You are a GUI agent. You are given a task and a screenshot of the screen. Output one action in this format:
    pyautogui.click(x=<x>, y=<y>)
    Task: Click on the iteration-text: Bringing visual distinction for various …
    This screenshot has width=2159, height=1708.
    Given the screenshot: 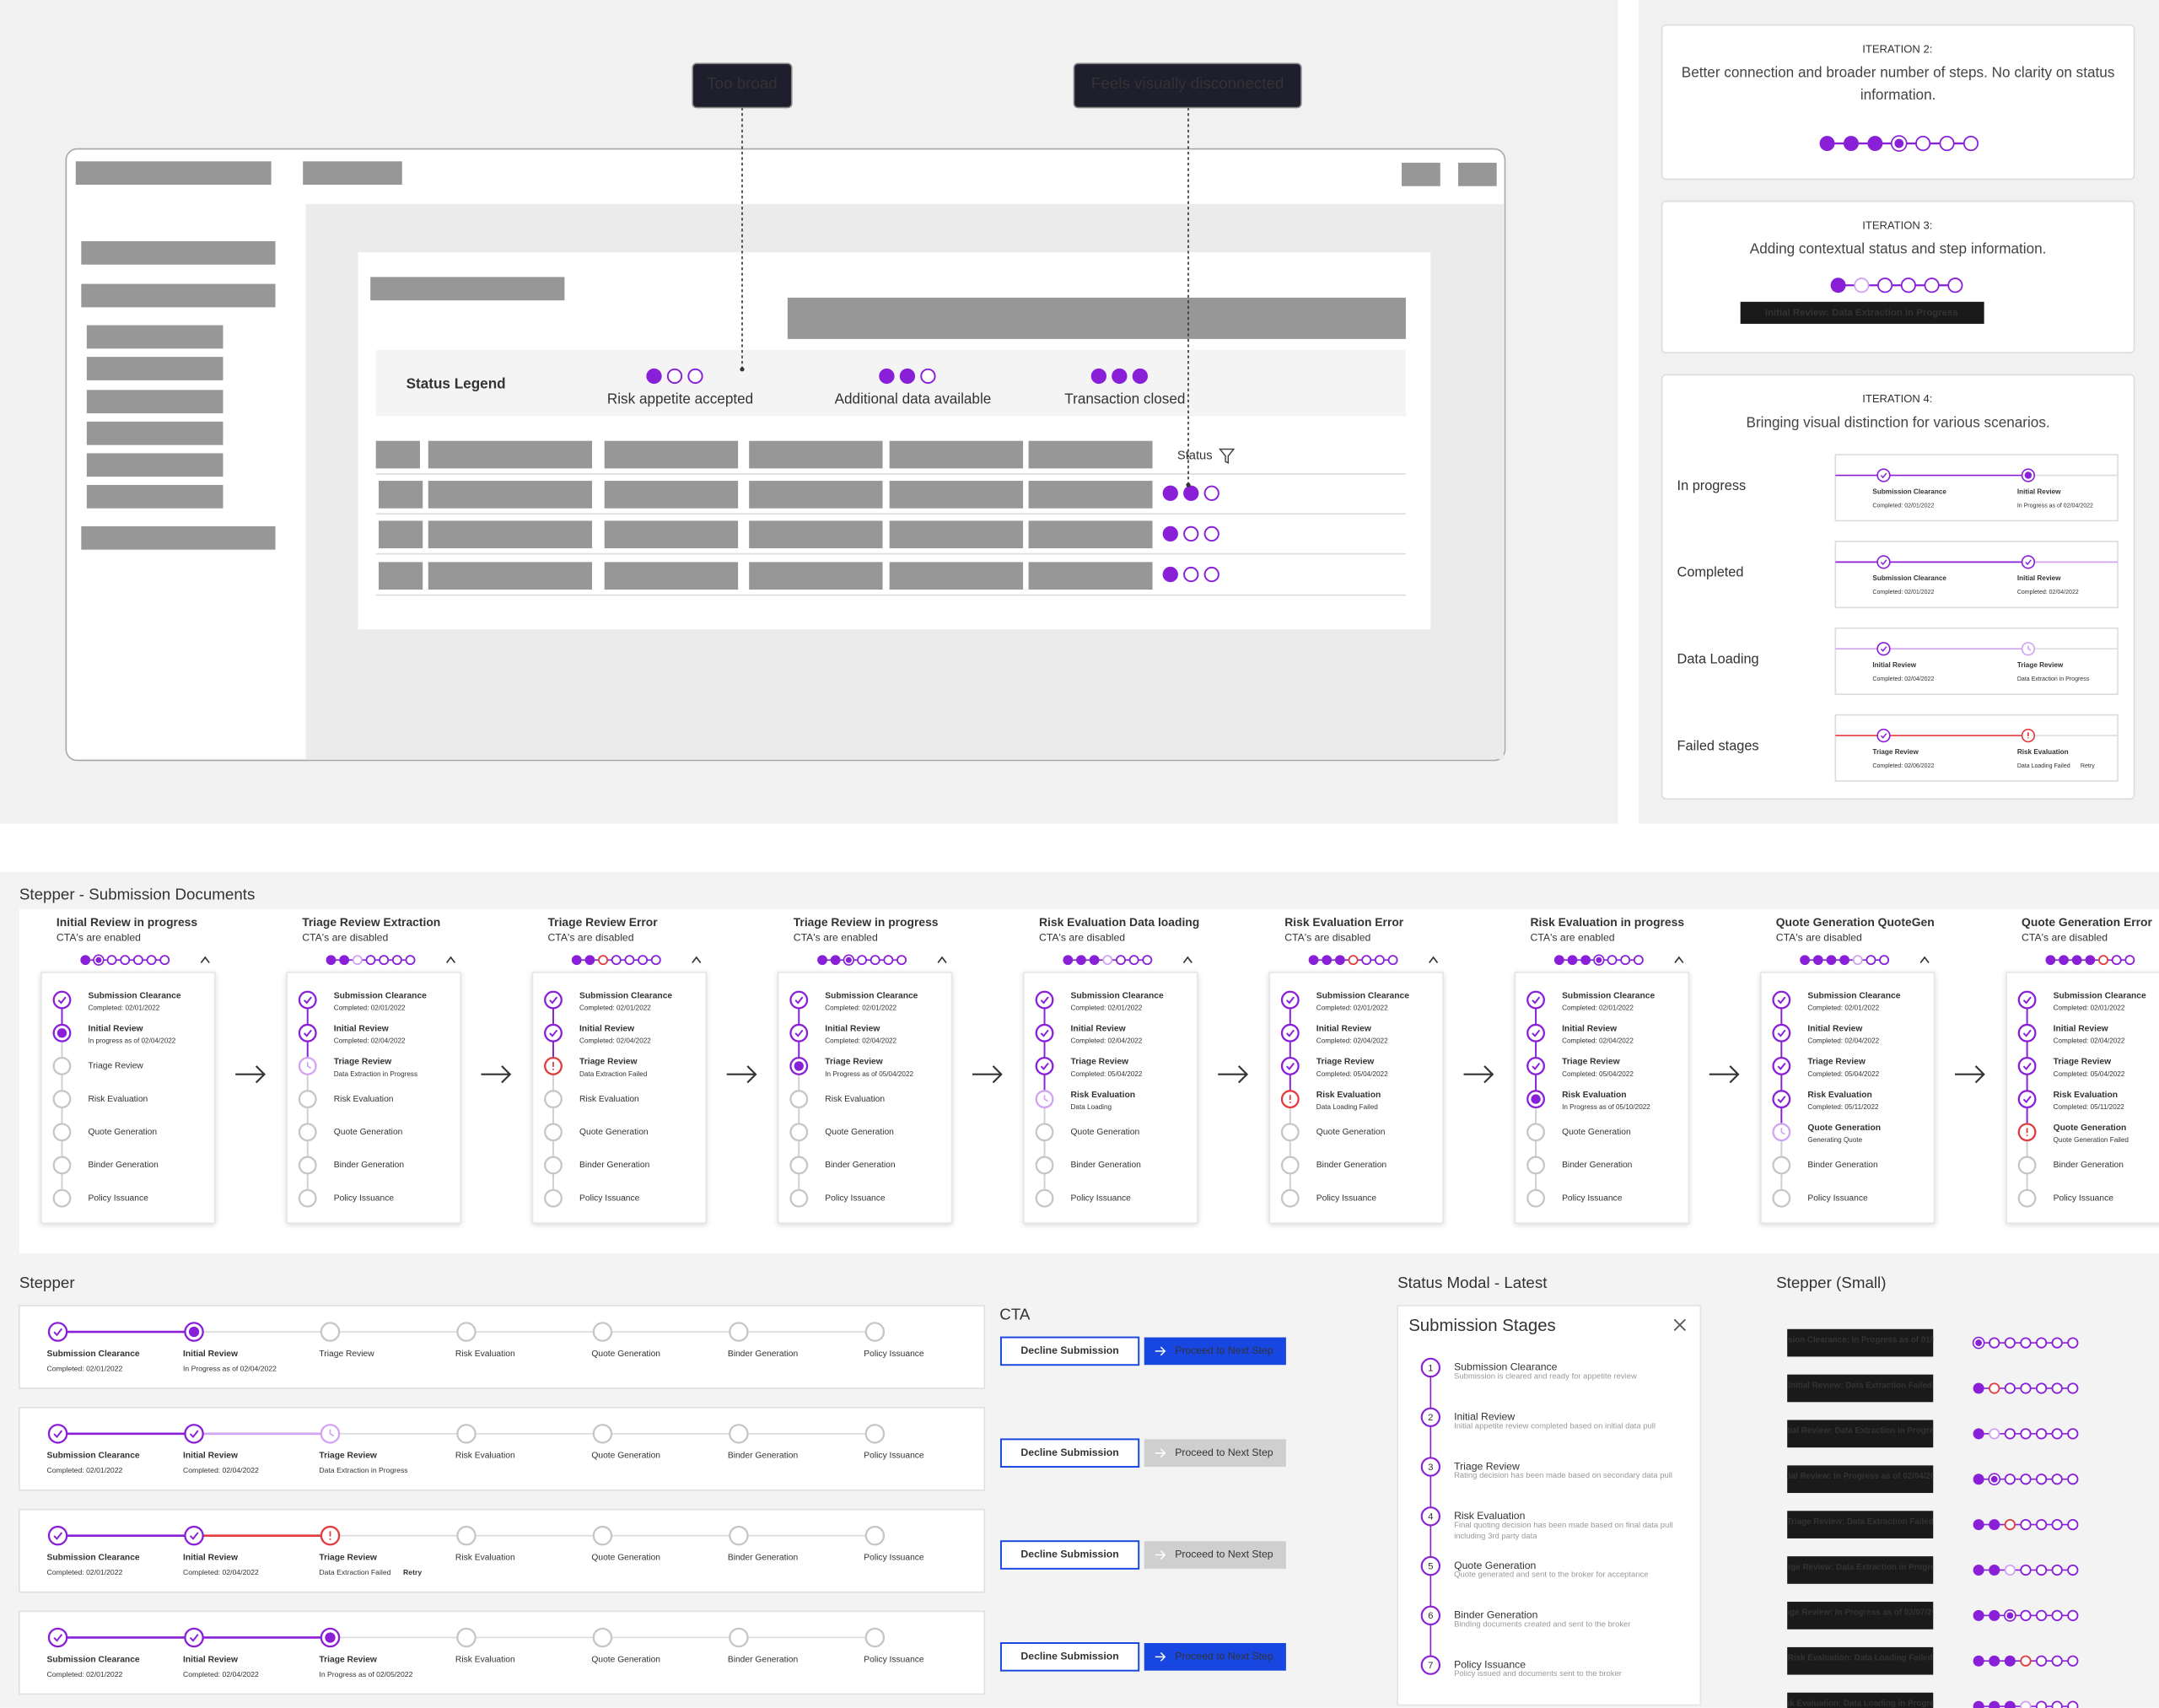 What is the action you would take?
    pyautogui.click(x=1898, y=423)
    